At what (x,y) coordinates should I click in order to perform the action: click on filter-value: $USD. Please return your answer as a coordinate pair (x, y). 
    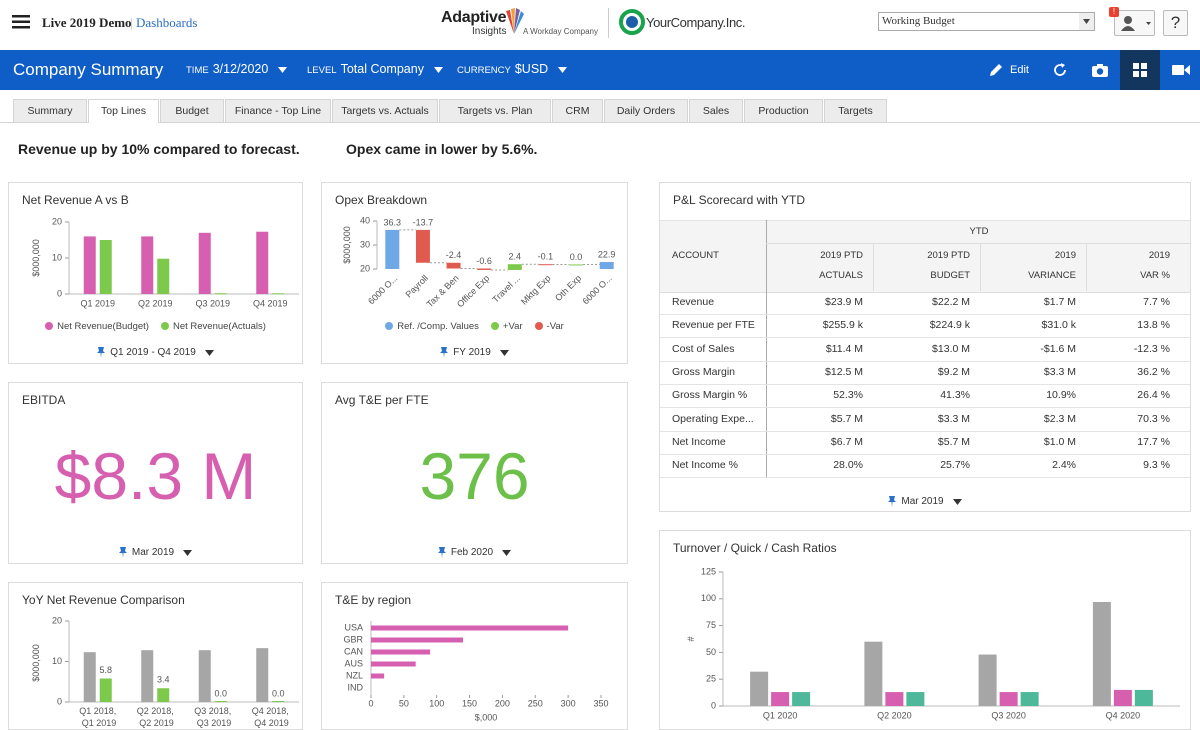
    Looking at the image, I should click on (531, 69).